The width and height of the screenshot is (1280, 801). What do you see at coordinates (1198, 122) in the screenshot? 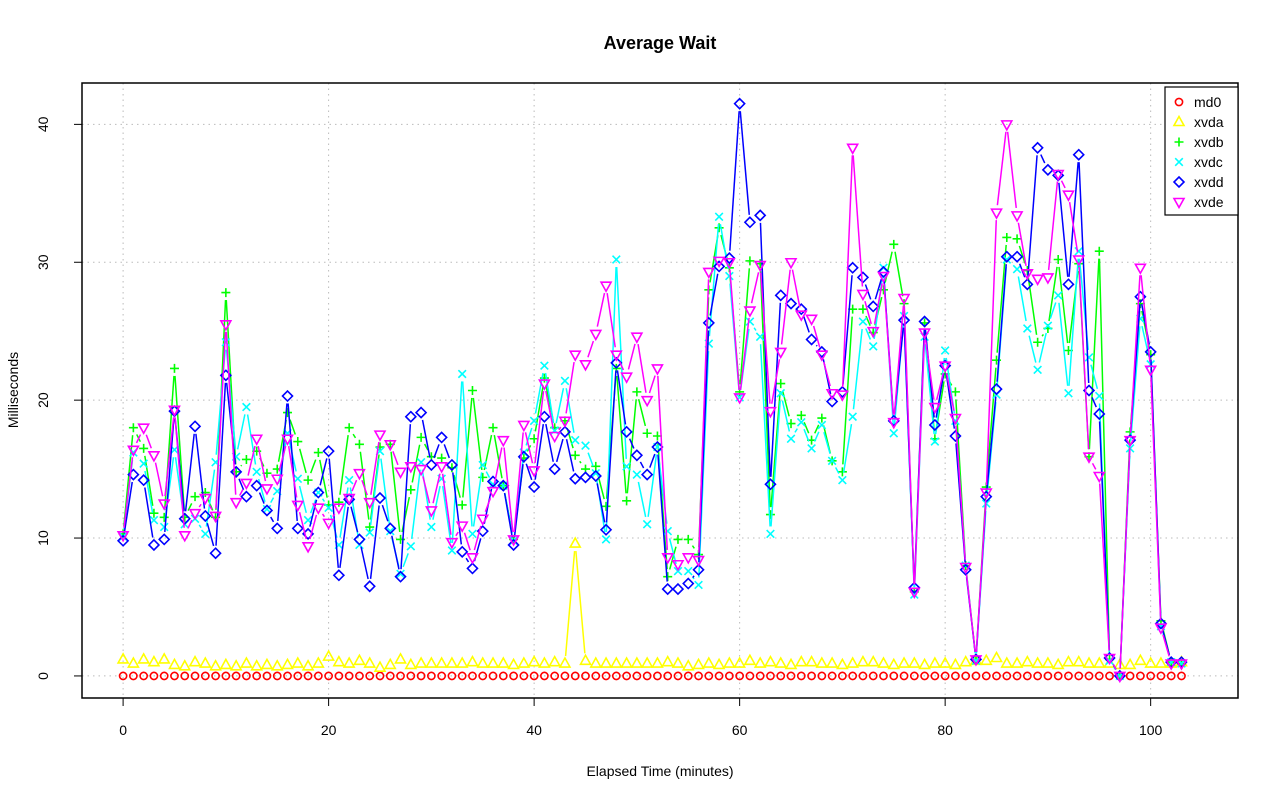
I see `legend-item-xvda: xvda` at bounding box center [1198, 122].